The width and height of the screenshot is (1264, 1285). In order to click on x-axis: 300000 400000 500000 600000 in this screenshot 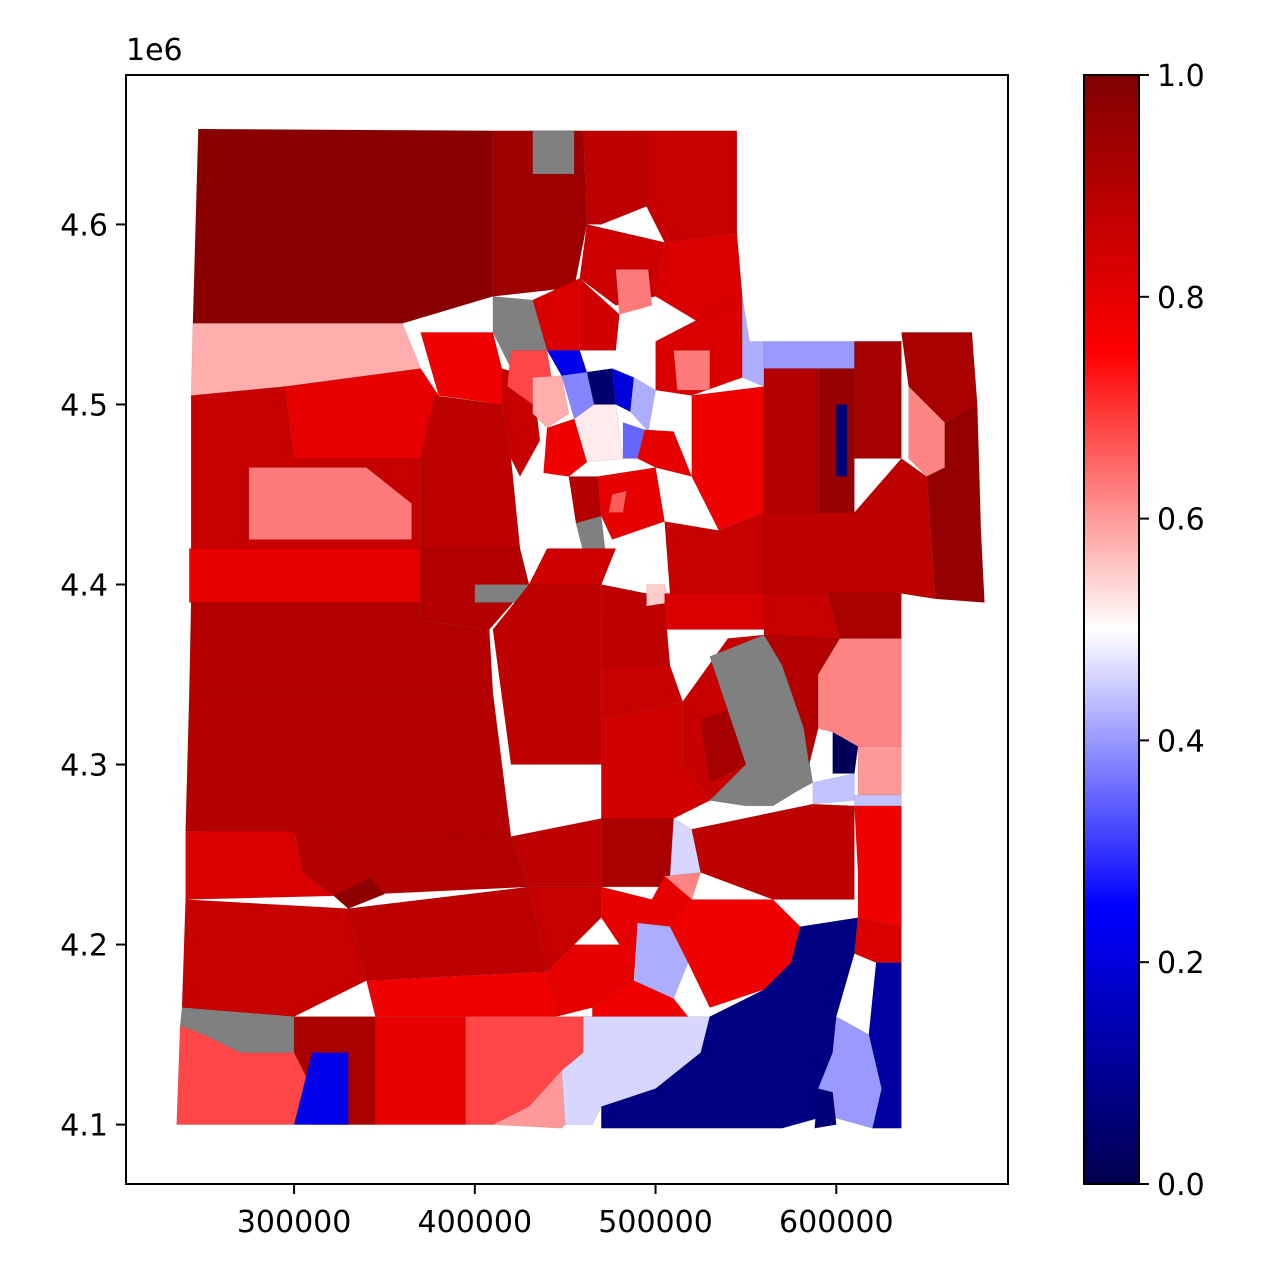, I will do `click(565, 1212)`.